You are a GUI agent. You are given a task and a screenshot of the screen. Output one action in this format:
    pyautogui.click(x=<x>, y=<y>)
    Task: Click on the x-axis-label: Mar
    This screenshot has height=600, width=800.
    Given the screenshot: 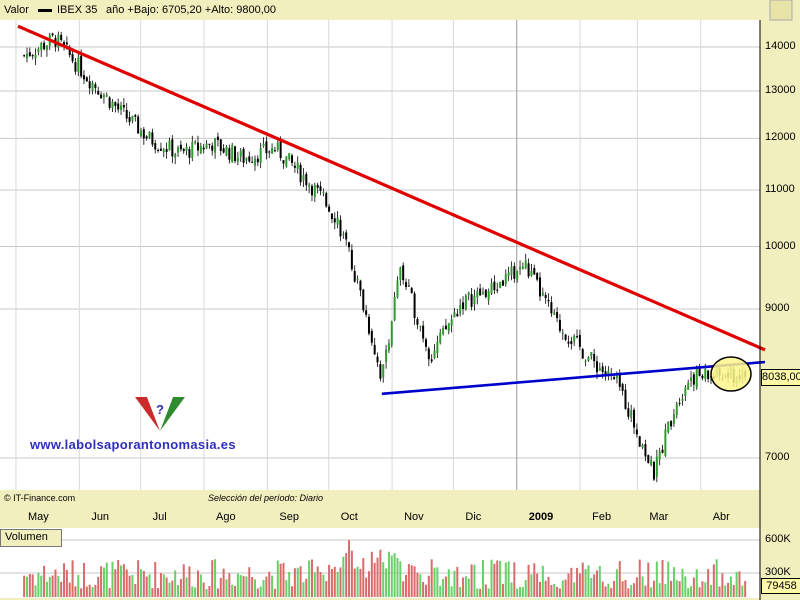 What is the action you would take?
    pyautogui.click(x=659, y=517)
    